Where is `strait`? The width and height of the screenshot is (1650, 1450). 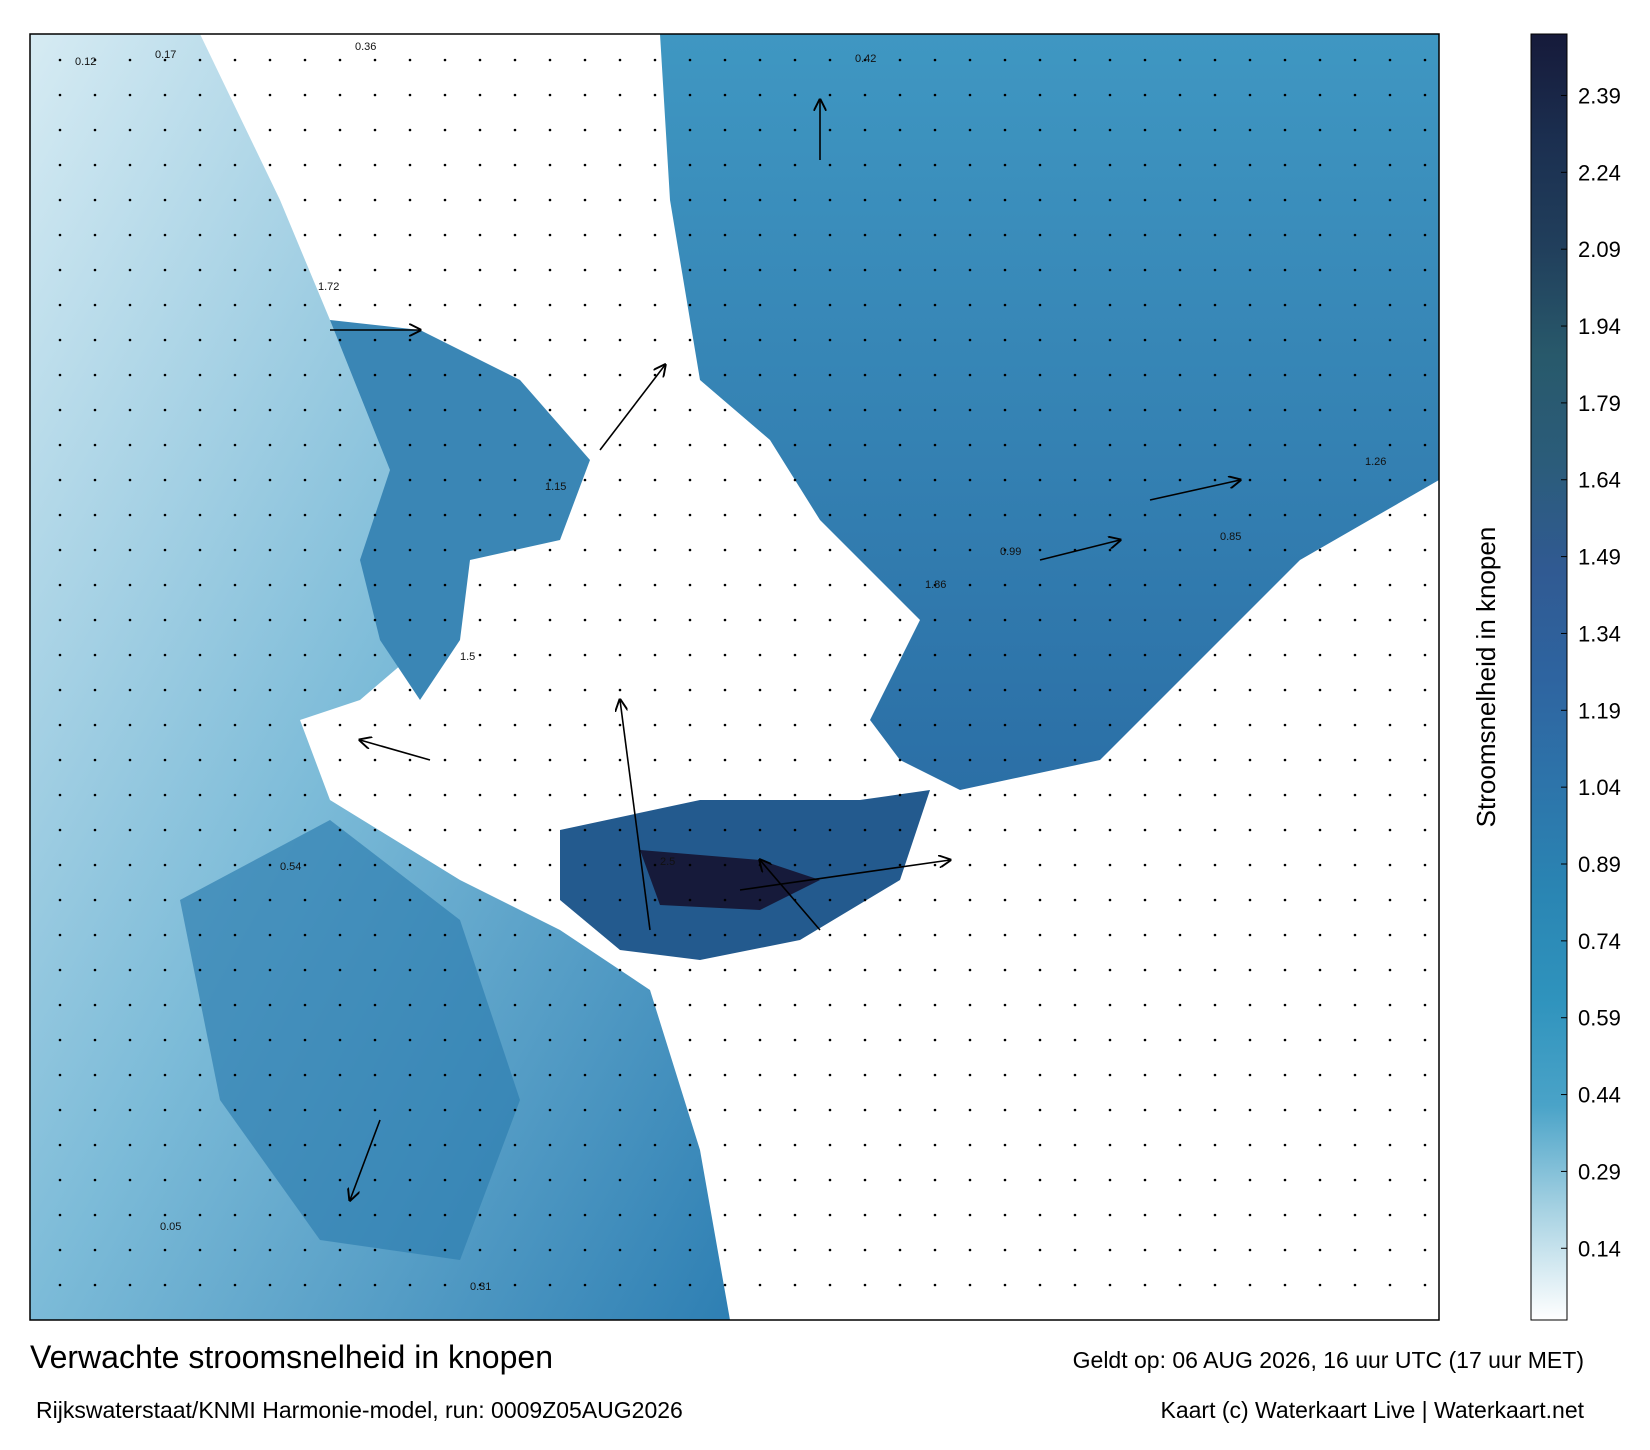
strait is located at coordinates (730, 880).